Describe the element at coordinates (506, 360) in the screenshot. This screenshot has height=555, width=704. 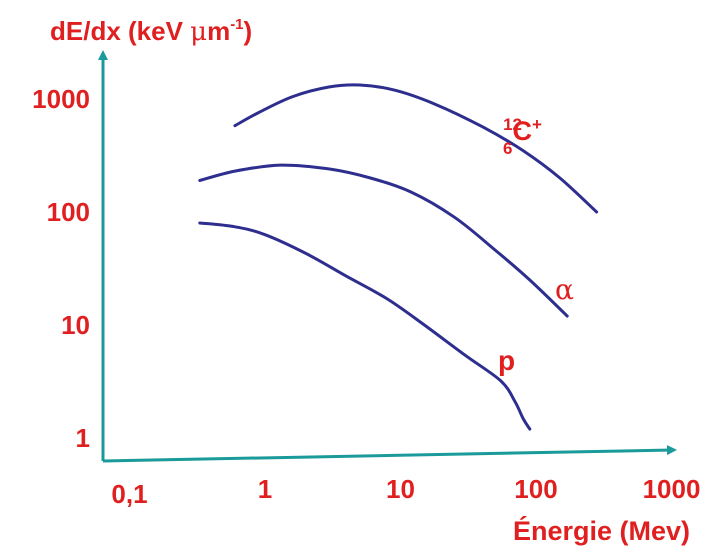
I see `series-label-proton: p` at that location.